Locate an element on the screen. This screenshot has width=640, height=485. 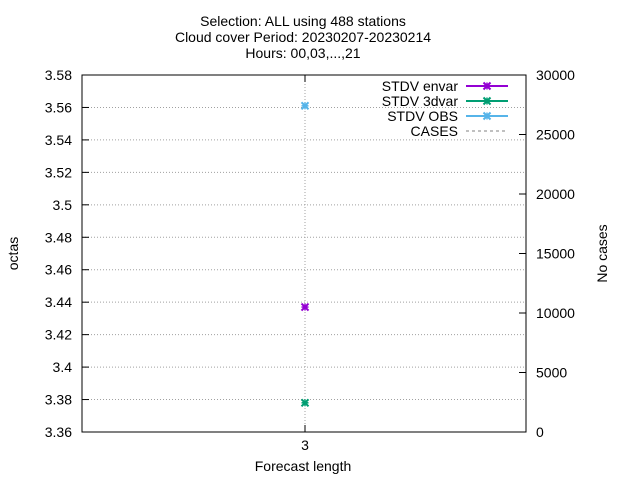
data-point-stdv-obs is located at coordinates (305, 106).